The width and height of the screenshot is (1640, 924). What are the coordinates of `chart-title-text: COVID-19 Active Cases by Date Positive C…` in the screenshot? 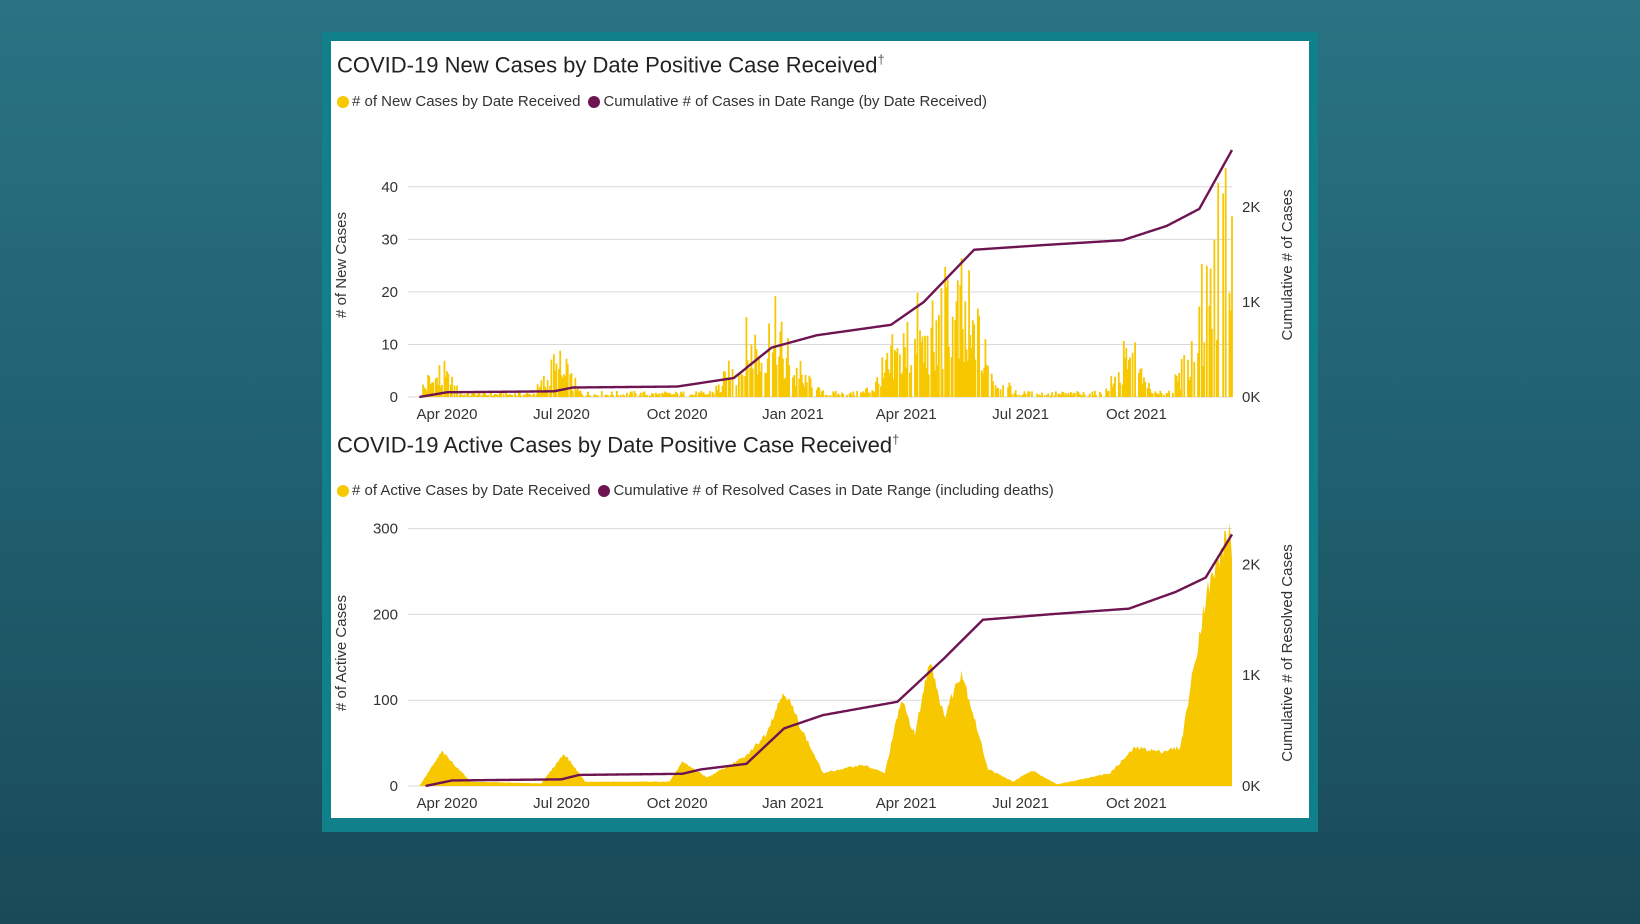 It's located at (615, 445).